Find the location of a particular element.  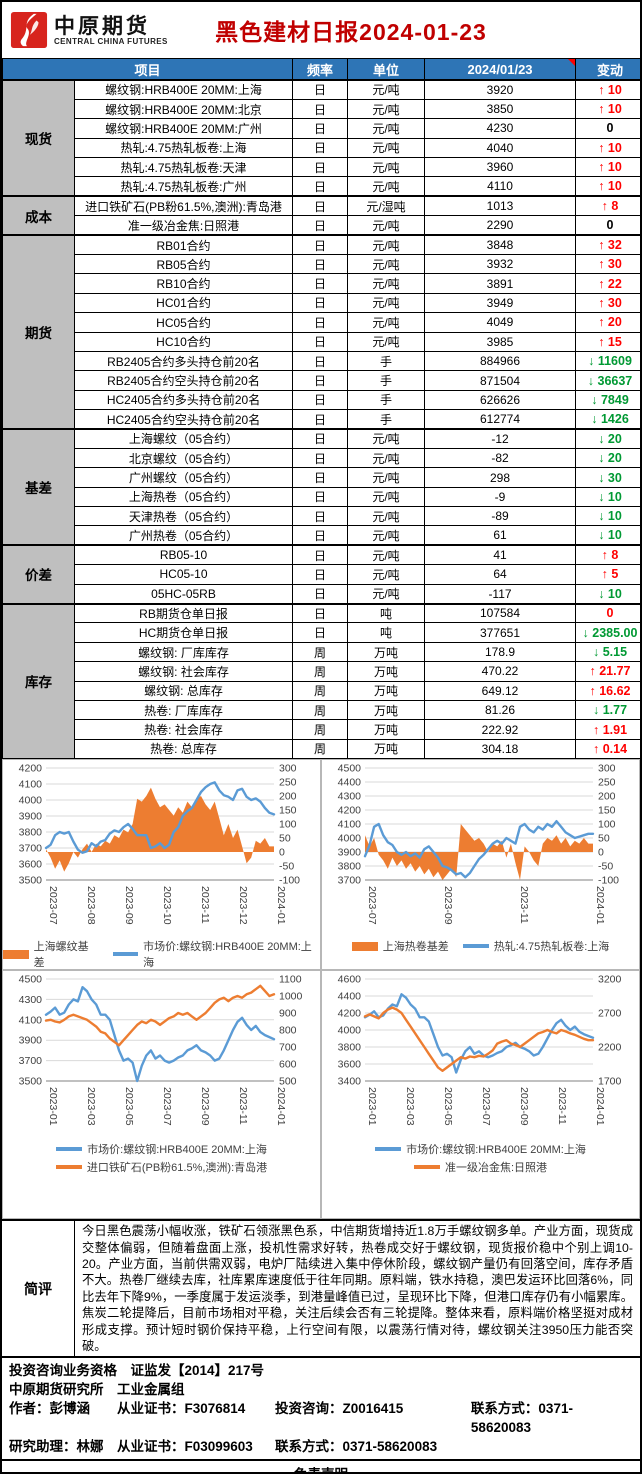

item-name: 螺纹钢: 总库存 is located at coordinates (183, 691).